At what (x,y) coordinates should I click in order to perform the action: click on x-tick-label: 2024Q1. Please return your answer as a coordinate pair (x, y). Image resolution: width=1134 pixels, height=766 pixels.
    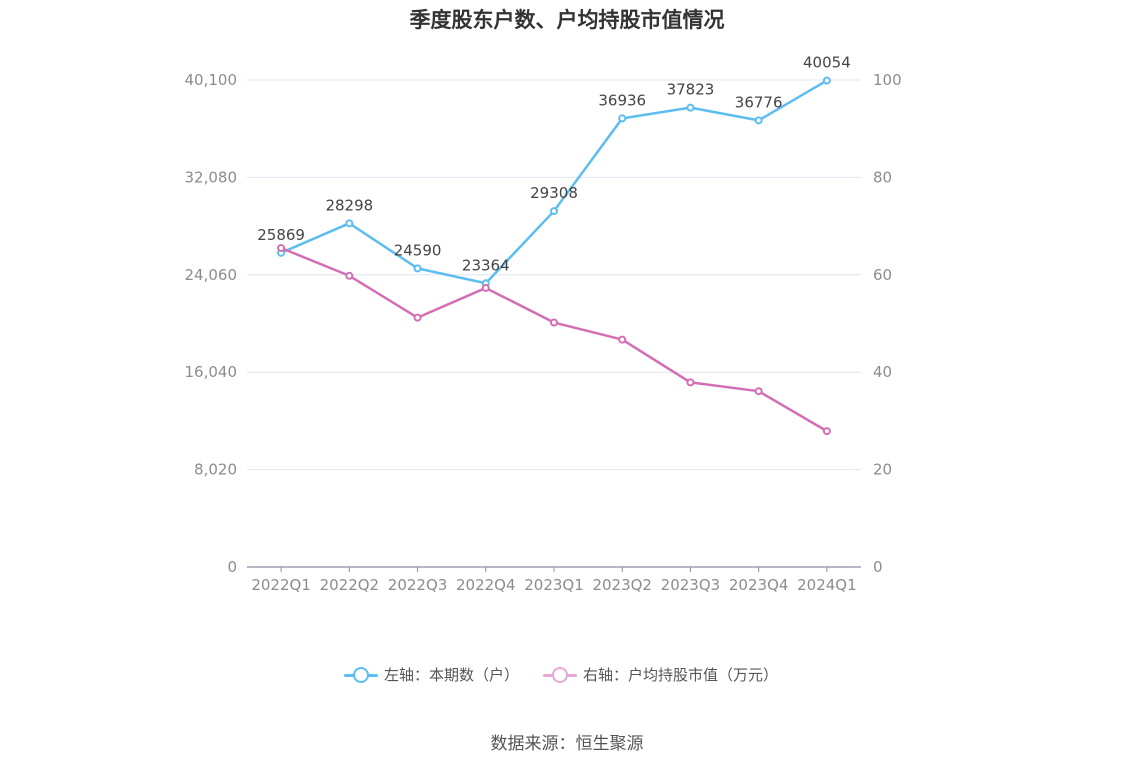
    Looking at the image, I should click on (827, 585).